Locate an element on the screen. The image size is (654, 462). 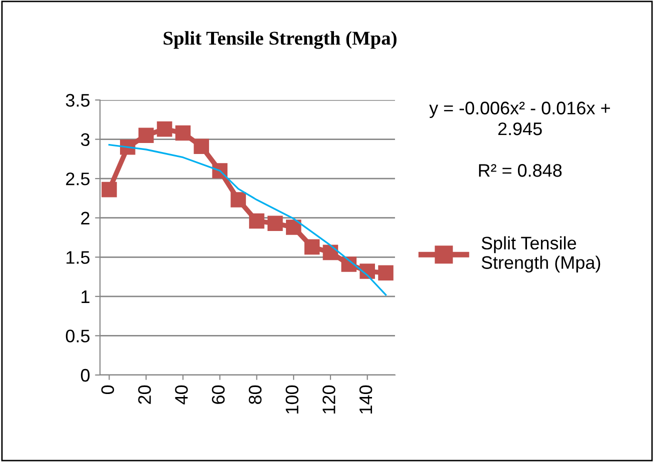
line-series is located at coordinates (247, 220).